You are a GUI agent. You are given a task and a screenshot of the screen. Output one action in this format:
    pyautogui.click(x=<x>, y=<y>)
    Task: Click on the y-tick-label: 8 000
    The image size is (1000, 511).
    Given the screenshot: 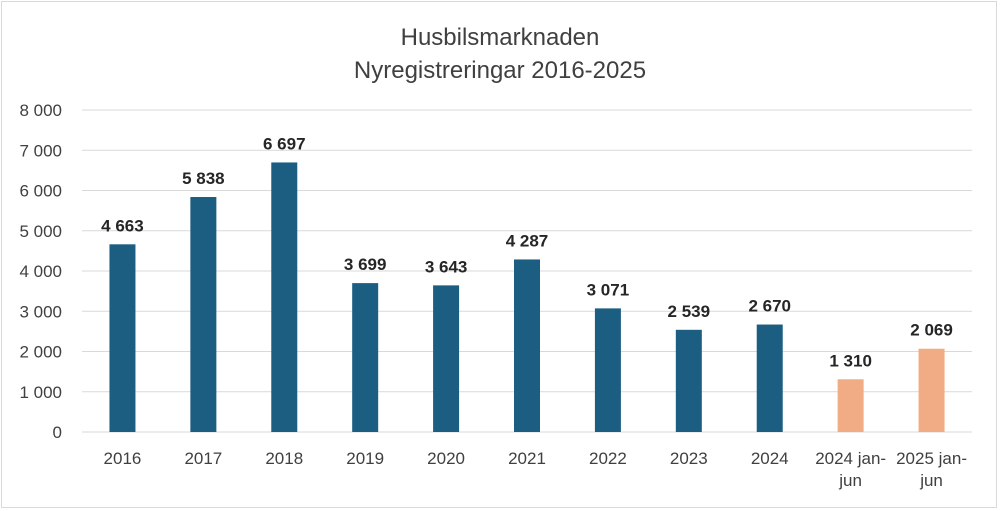 What is the action you would take?
    pyautogui.click(x=40, y=110)
    